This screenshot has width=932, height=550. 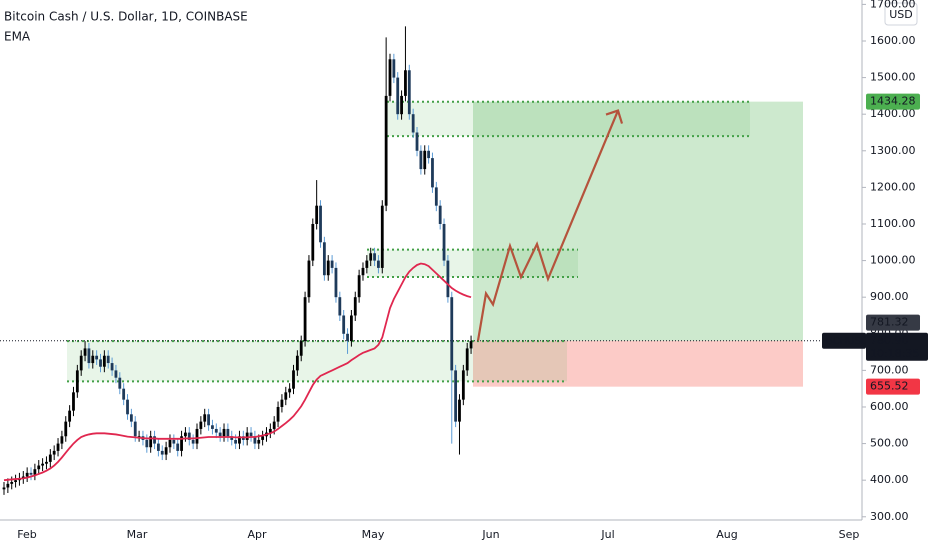 What do you see at coordinates (844, 340) in the screenshot?
I see `symbol-box` at bounding box center [844, 340].